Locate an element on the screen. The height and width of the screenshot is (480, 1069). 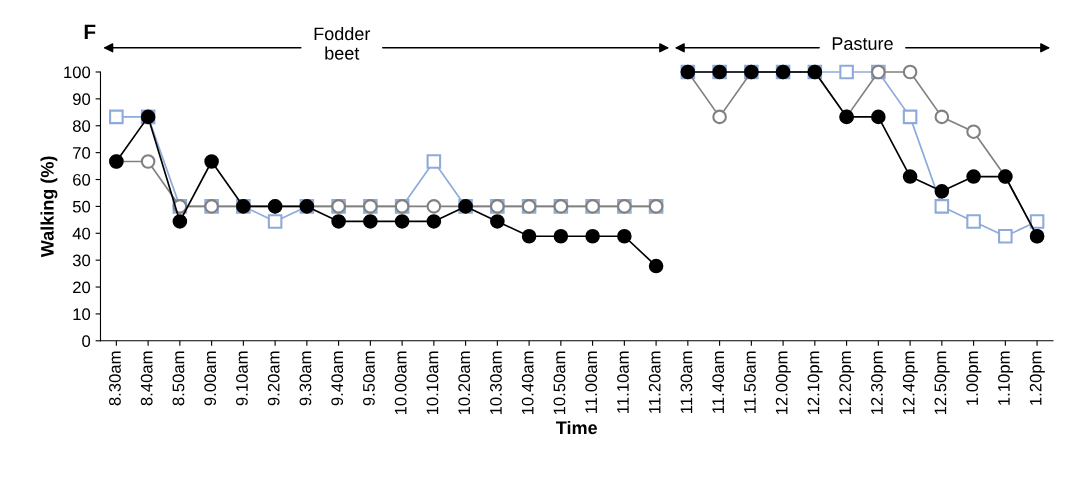
y-tick-label: 70 is located at coordinates (82, 153).